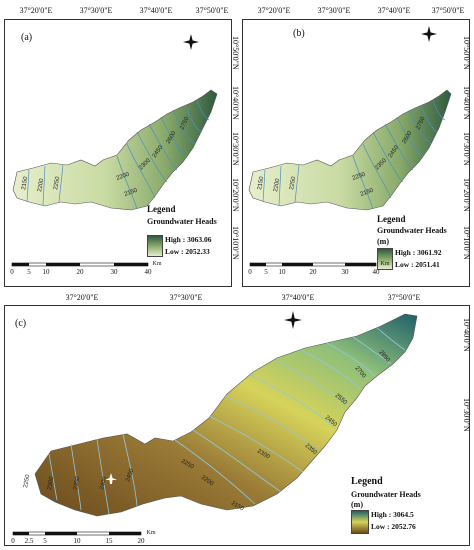  What do you see at coordinates (27, 37) in the screenshot?
I see `panel-label: (a)` at bounding box center [27, 37].